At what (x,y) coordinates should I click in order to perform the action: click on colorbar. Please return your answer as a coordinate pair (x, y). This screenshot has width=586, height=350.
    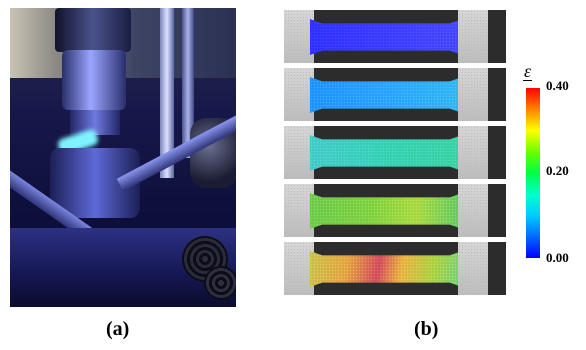
    Looking at the image, I should click on (533, 173).